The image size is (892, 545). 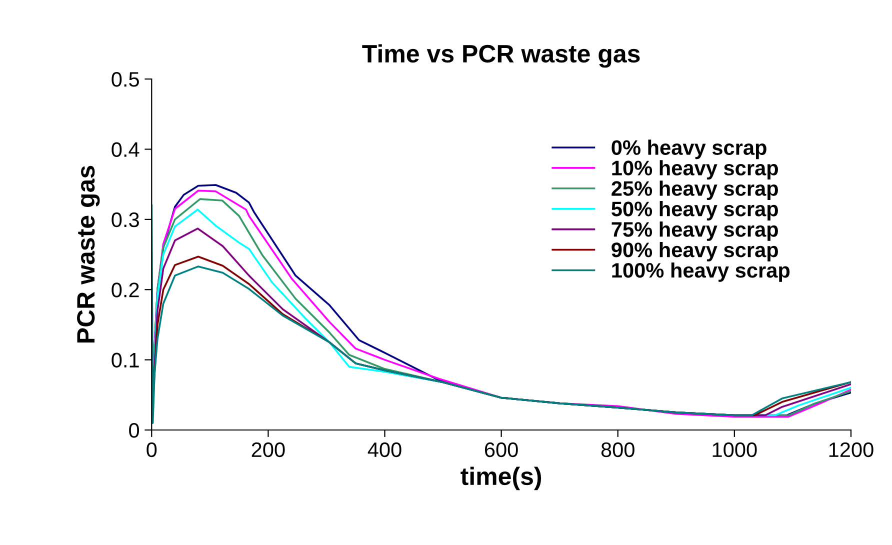 What do you see at coordinates (151, 450) in the screenshot?
I see `x-tick-label: 0` at bounding box center [151, 450].